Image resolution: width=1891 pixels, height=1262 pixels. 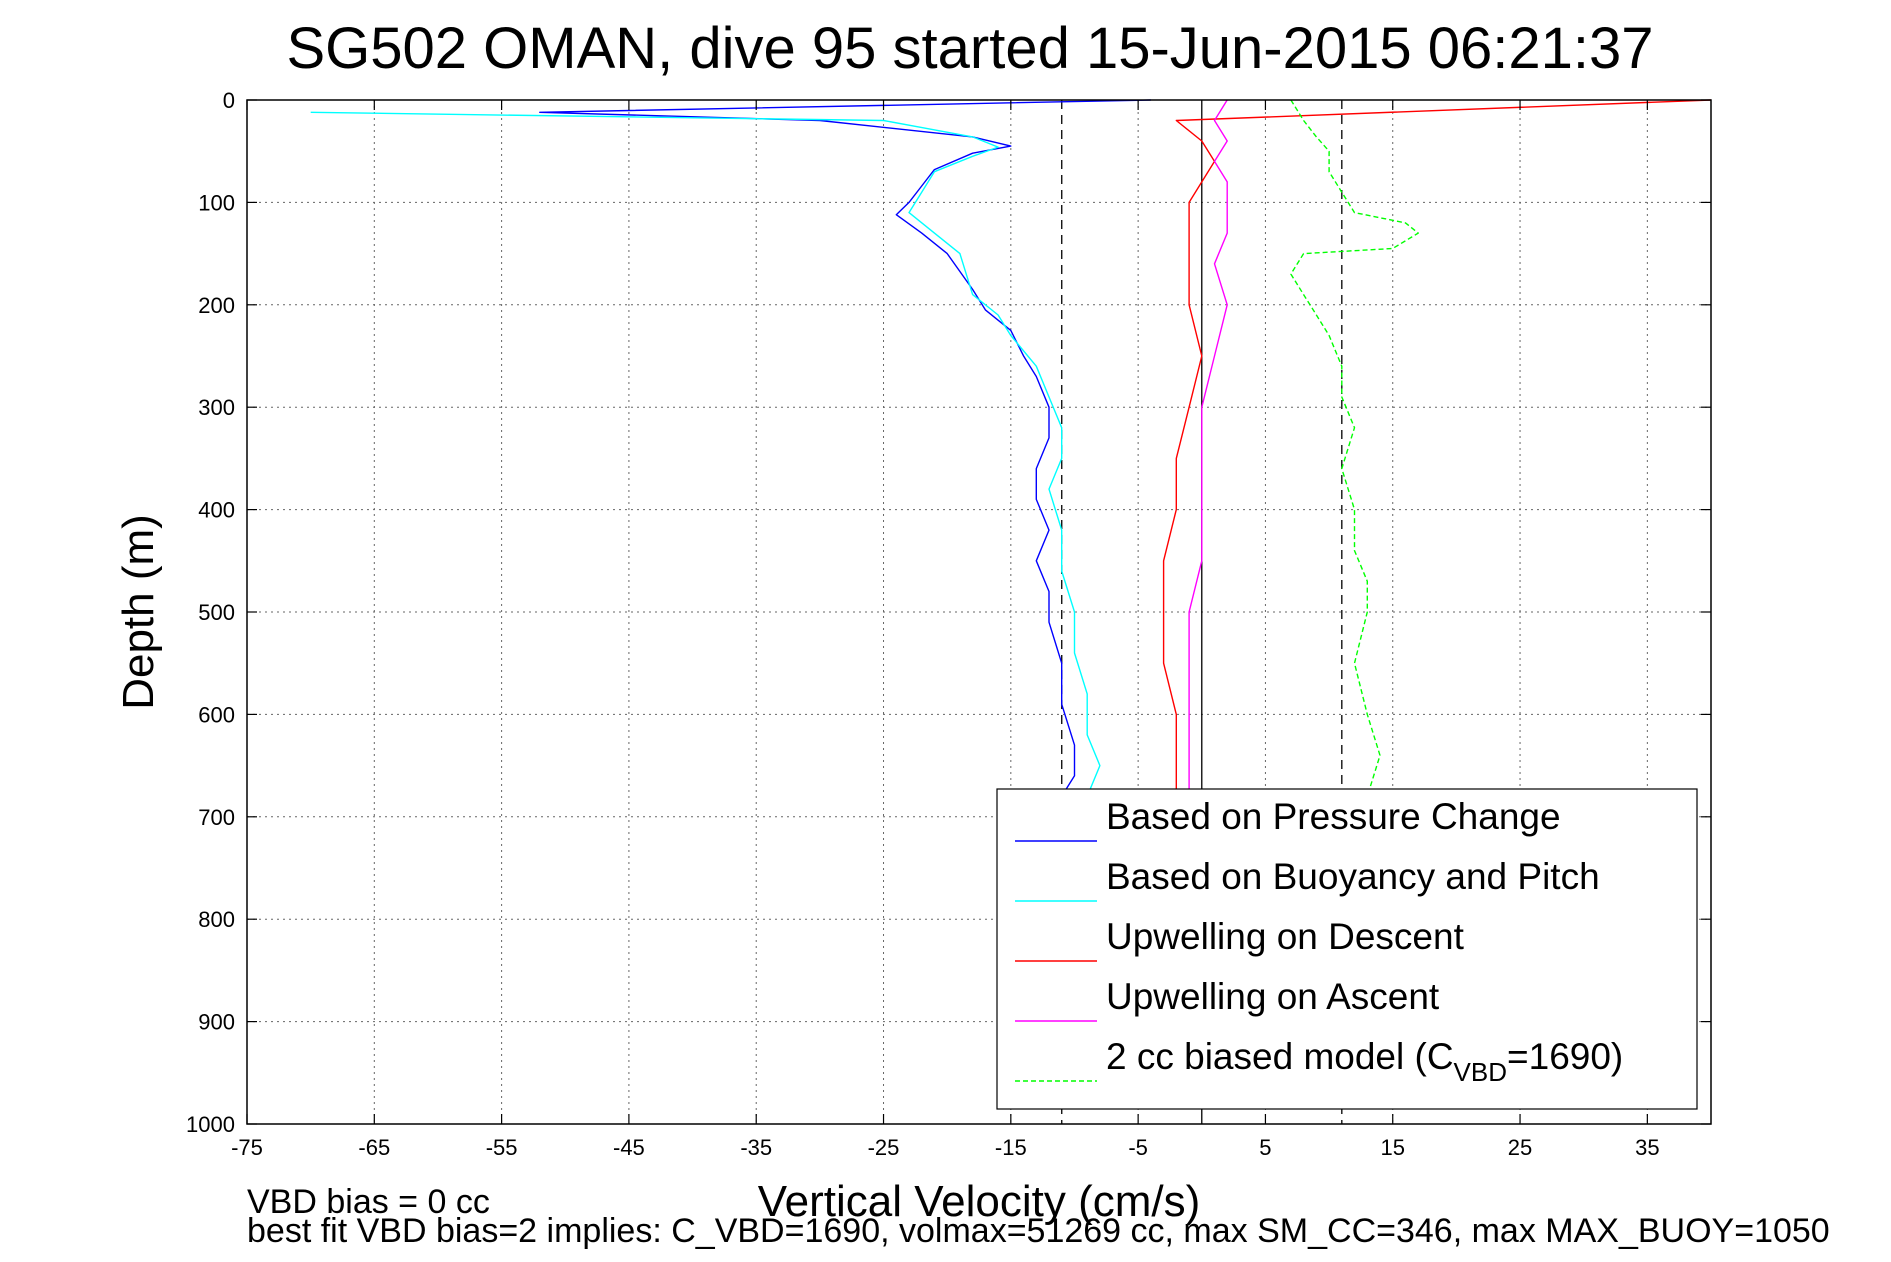 I want to click on legend-label-text: Upwelling on Descent, so click(x=1285, y=936).